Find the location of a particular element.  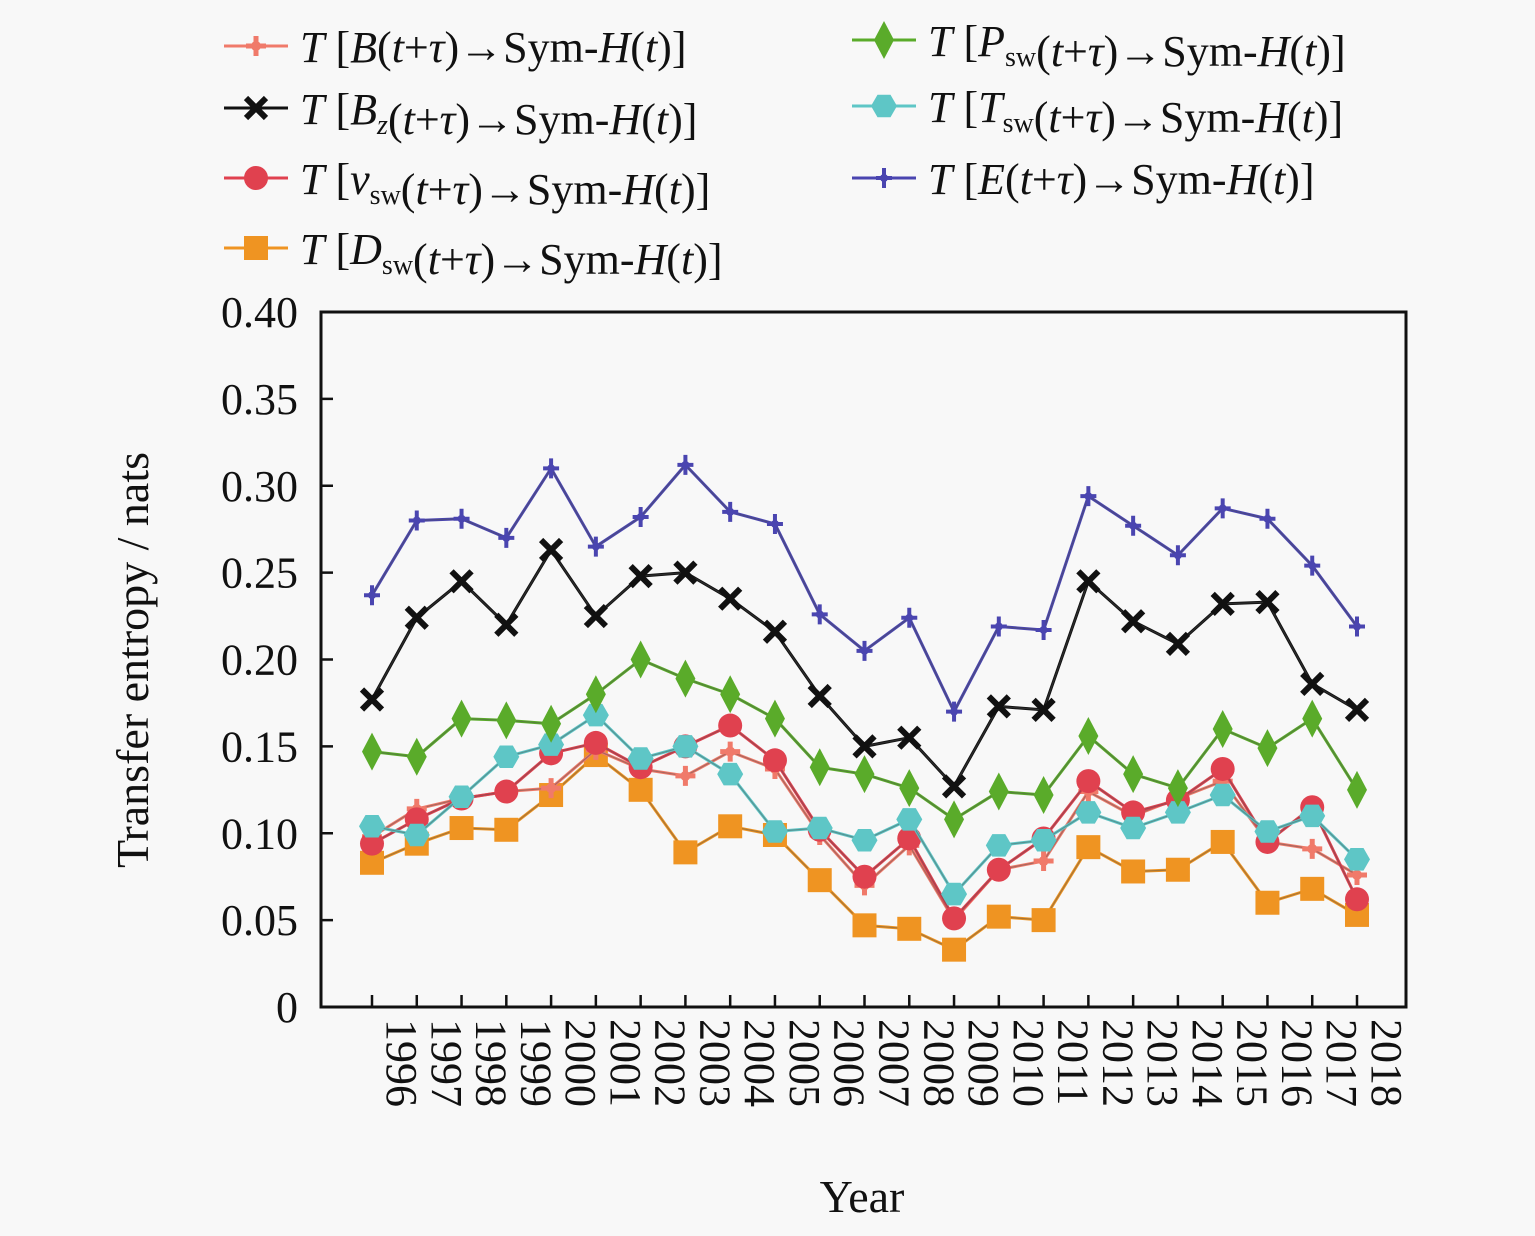

x-tick-label: 2006 is located at coordinates (849, 1063).